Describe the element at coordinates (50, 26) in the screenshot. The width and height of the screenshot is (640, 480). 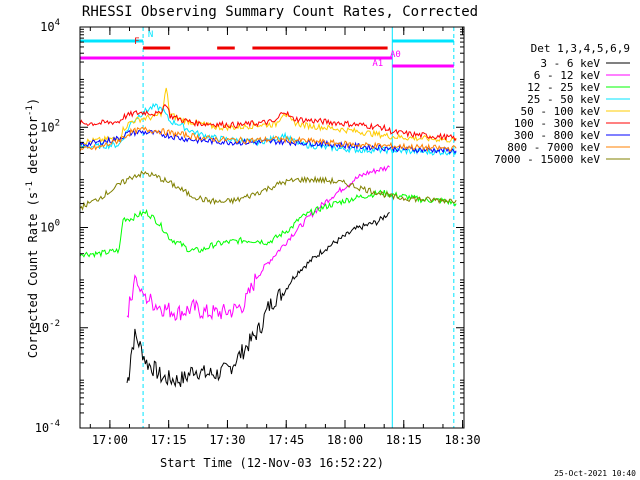
I see `y-tick-label: 10⁴` at that location.